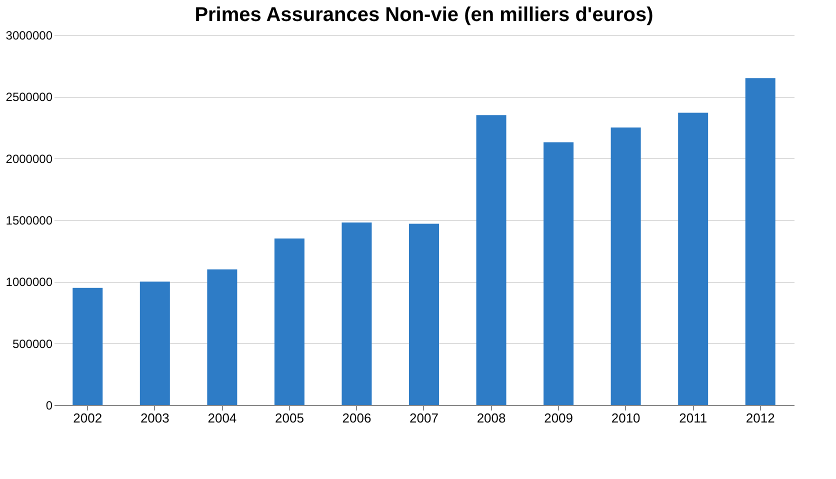 Image resolution: width=836 pixels, height=479 pixels. I want to click on y-tick-label: 1000000, so click(29, 282).